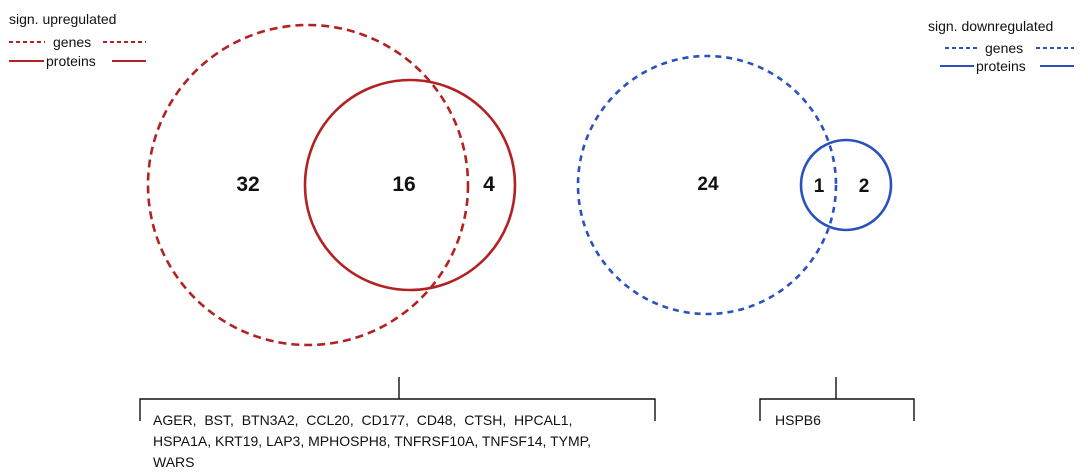 The width and height of the screenshot is (1088, 473). I want to click on legend-downregulated: sign. downregulated genes proteins, so click(1001, 46).